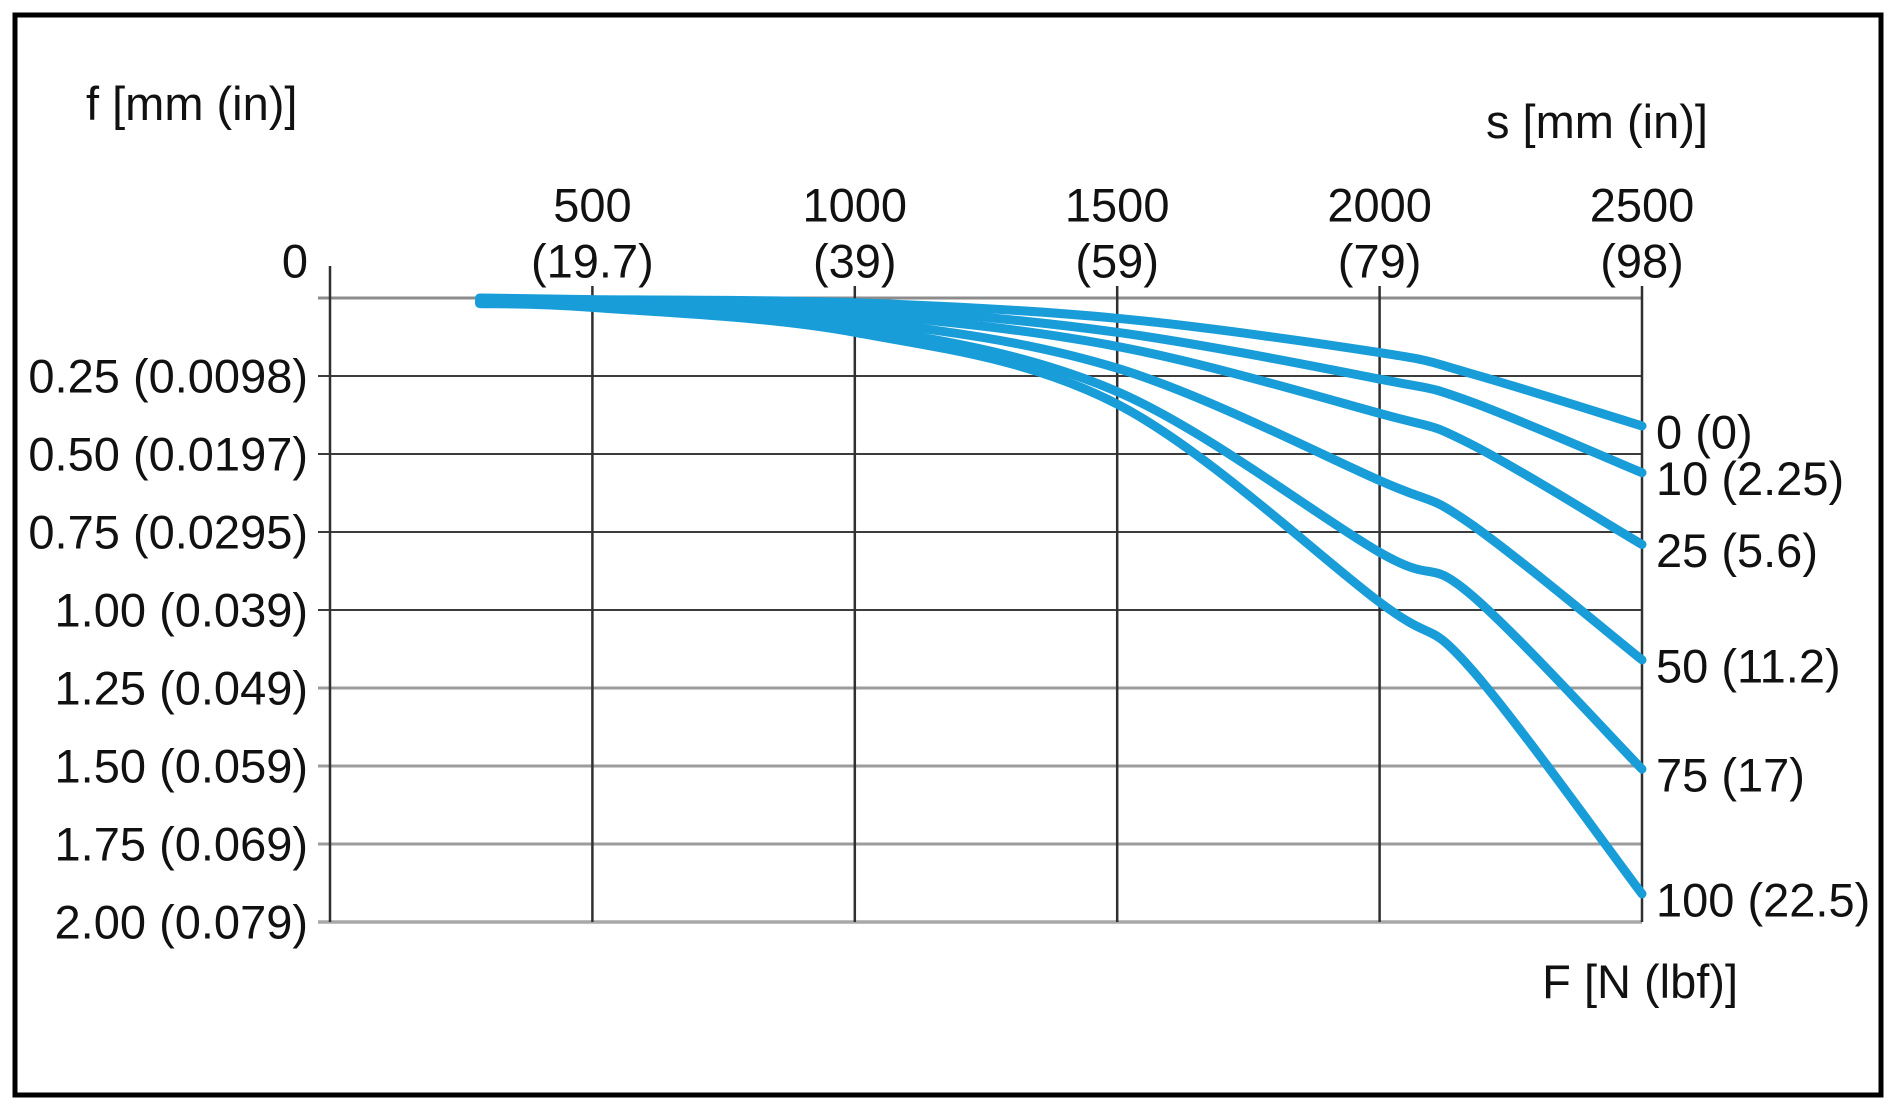 This screenshot has width=1896, height=1110. I want to click on series-axis-title: F [N (lbf)], so click(1640, 981).